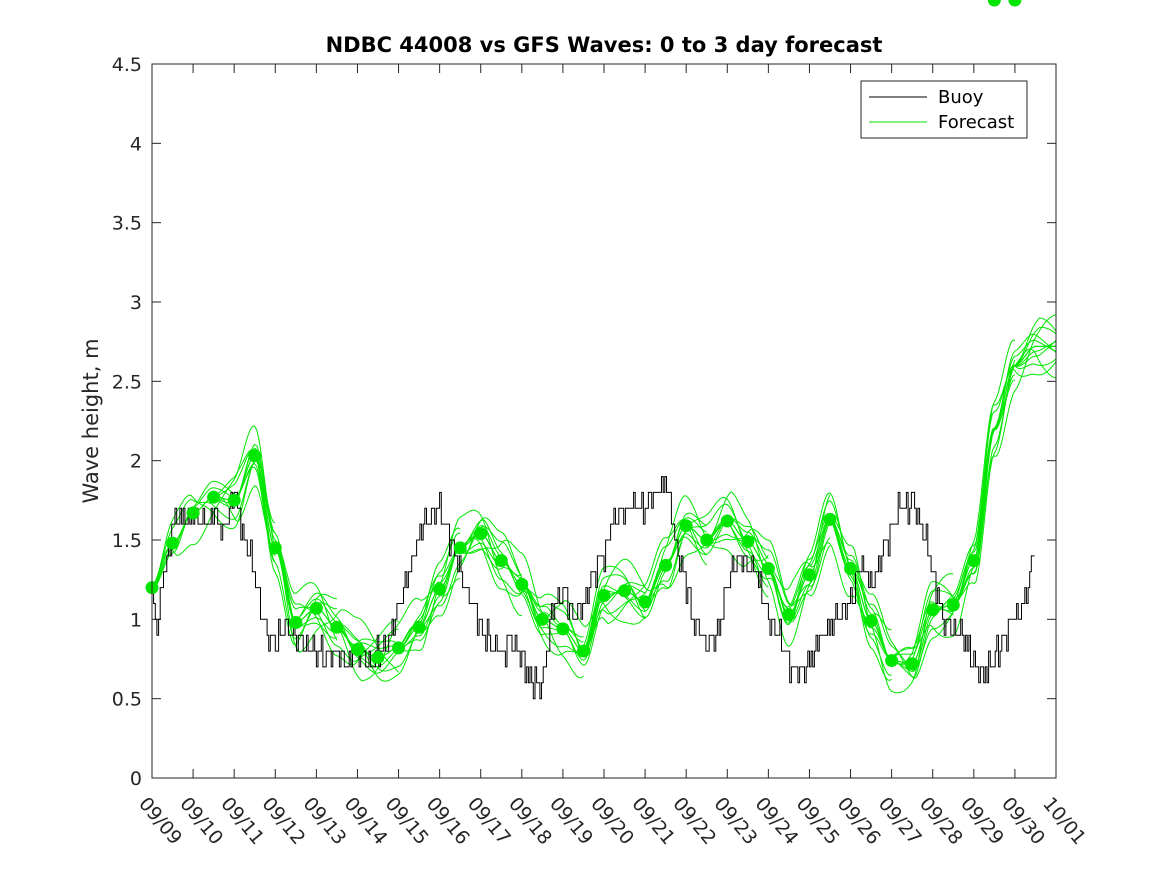  I want to click on y-tick-labels: 0 0.5 1 1.5 2 2.5 3 3.5 4 4.5, so click(127, 422).